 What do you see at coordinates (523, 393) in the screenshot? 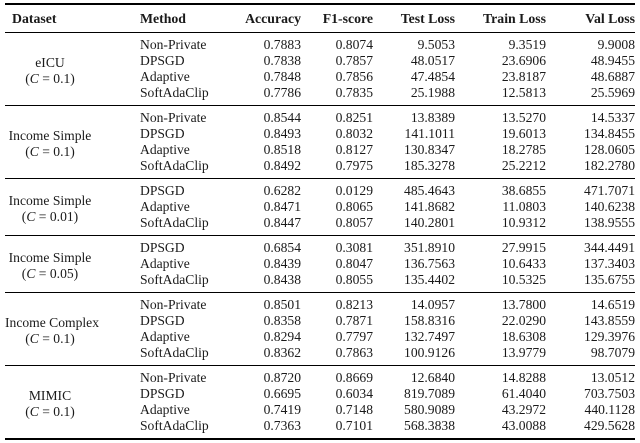
I see `train-loss-cell: 61.4040` at bounding box center [523, 393].